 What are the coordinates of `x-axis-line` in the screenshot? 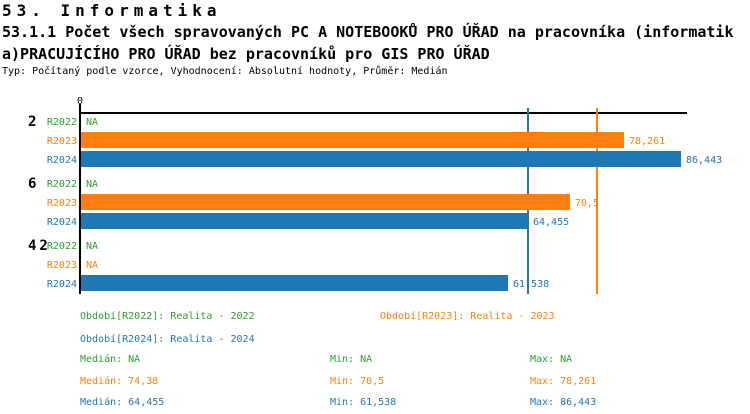 It's located at (383, 113).